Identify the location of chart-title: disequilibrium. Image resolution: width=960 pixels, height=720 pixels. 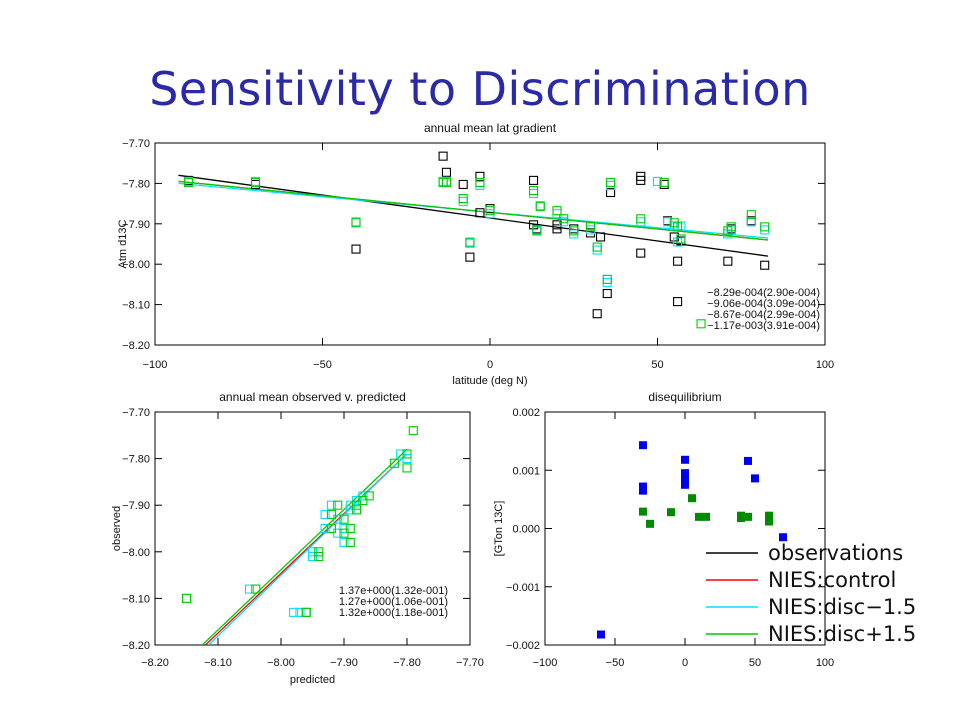
(684, 397).